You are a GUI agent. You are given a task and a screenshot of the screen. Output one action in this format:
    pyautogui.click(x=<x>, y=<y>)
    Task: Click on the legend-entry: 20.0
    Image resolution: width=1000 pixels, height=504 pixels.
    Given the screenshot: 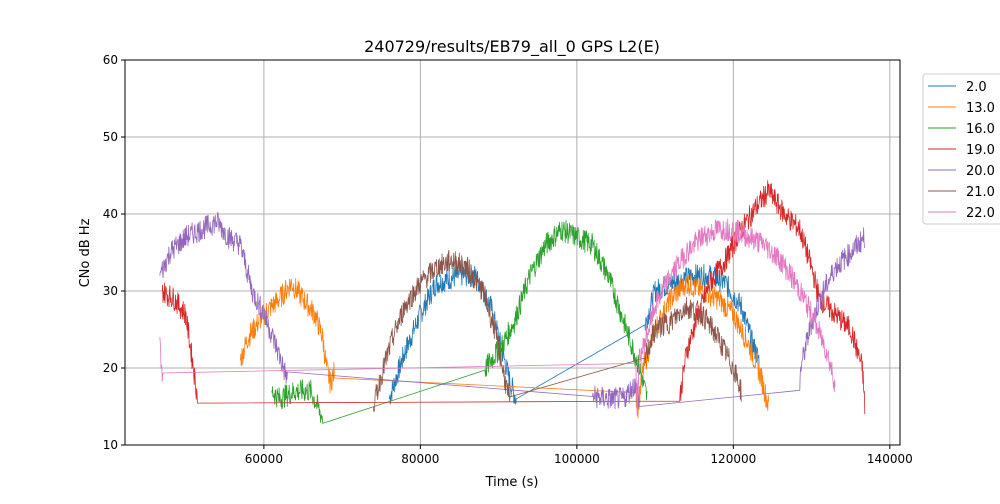 What is the action you would take?
    pyautogui.click(x=980, y=171)
    